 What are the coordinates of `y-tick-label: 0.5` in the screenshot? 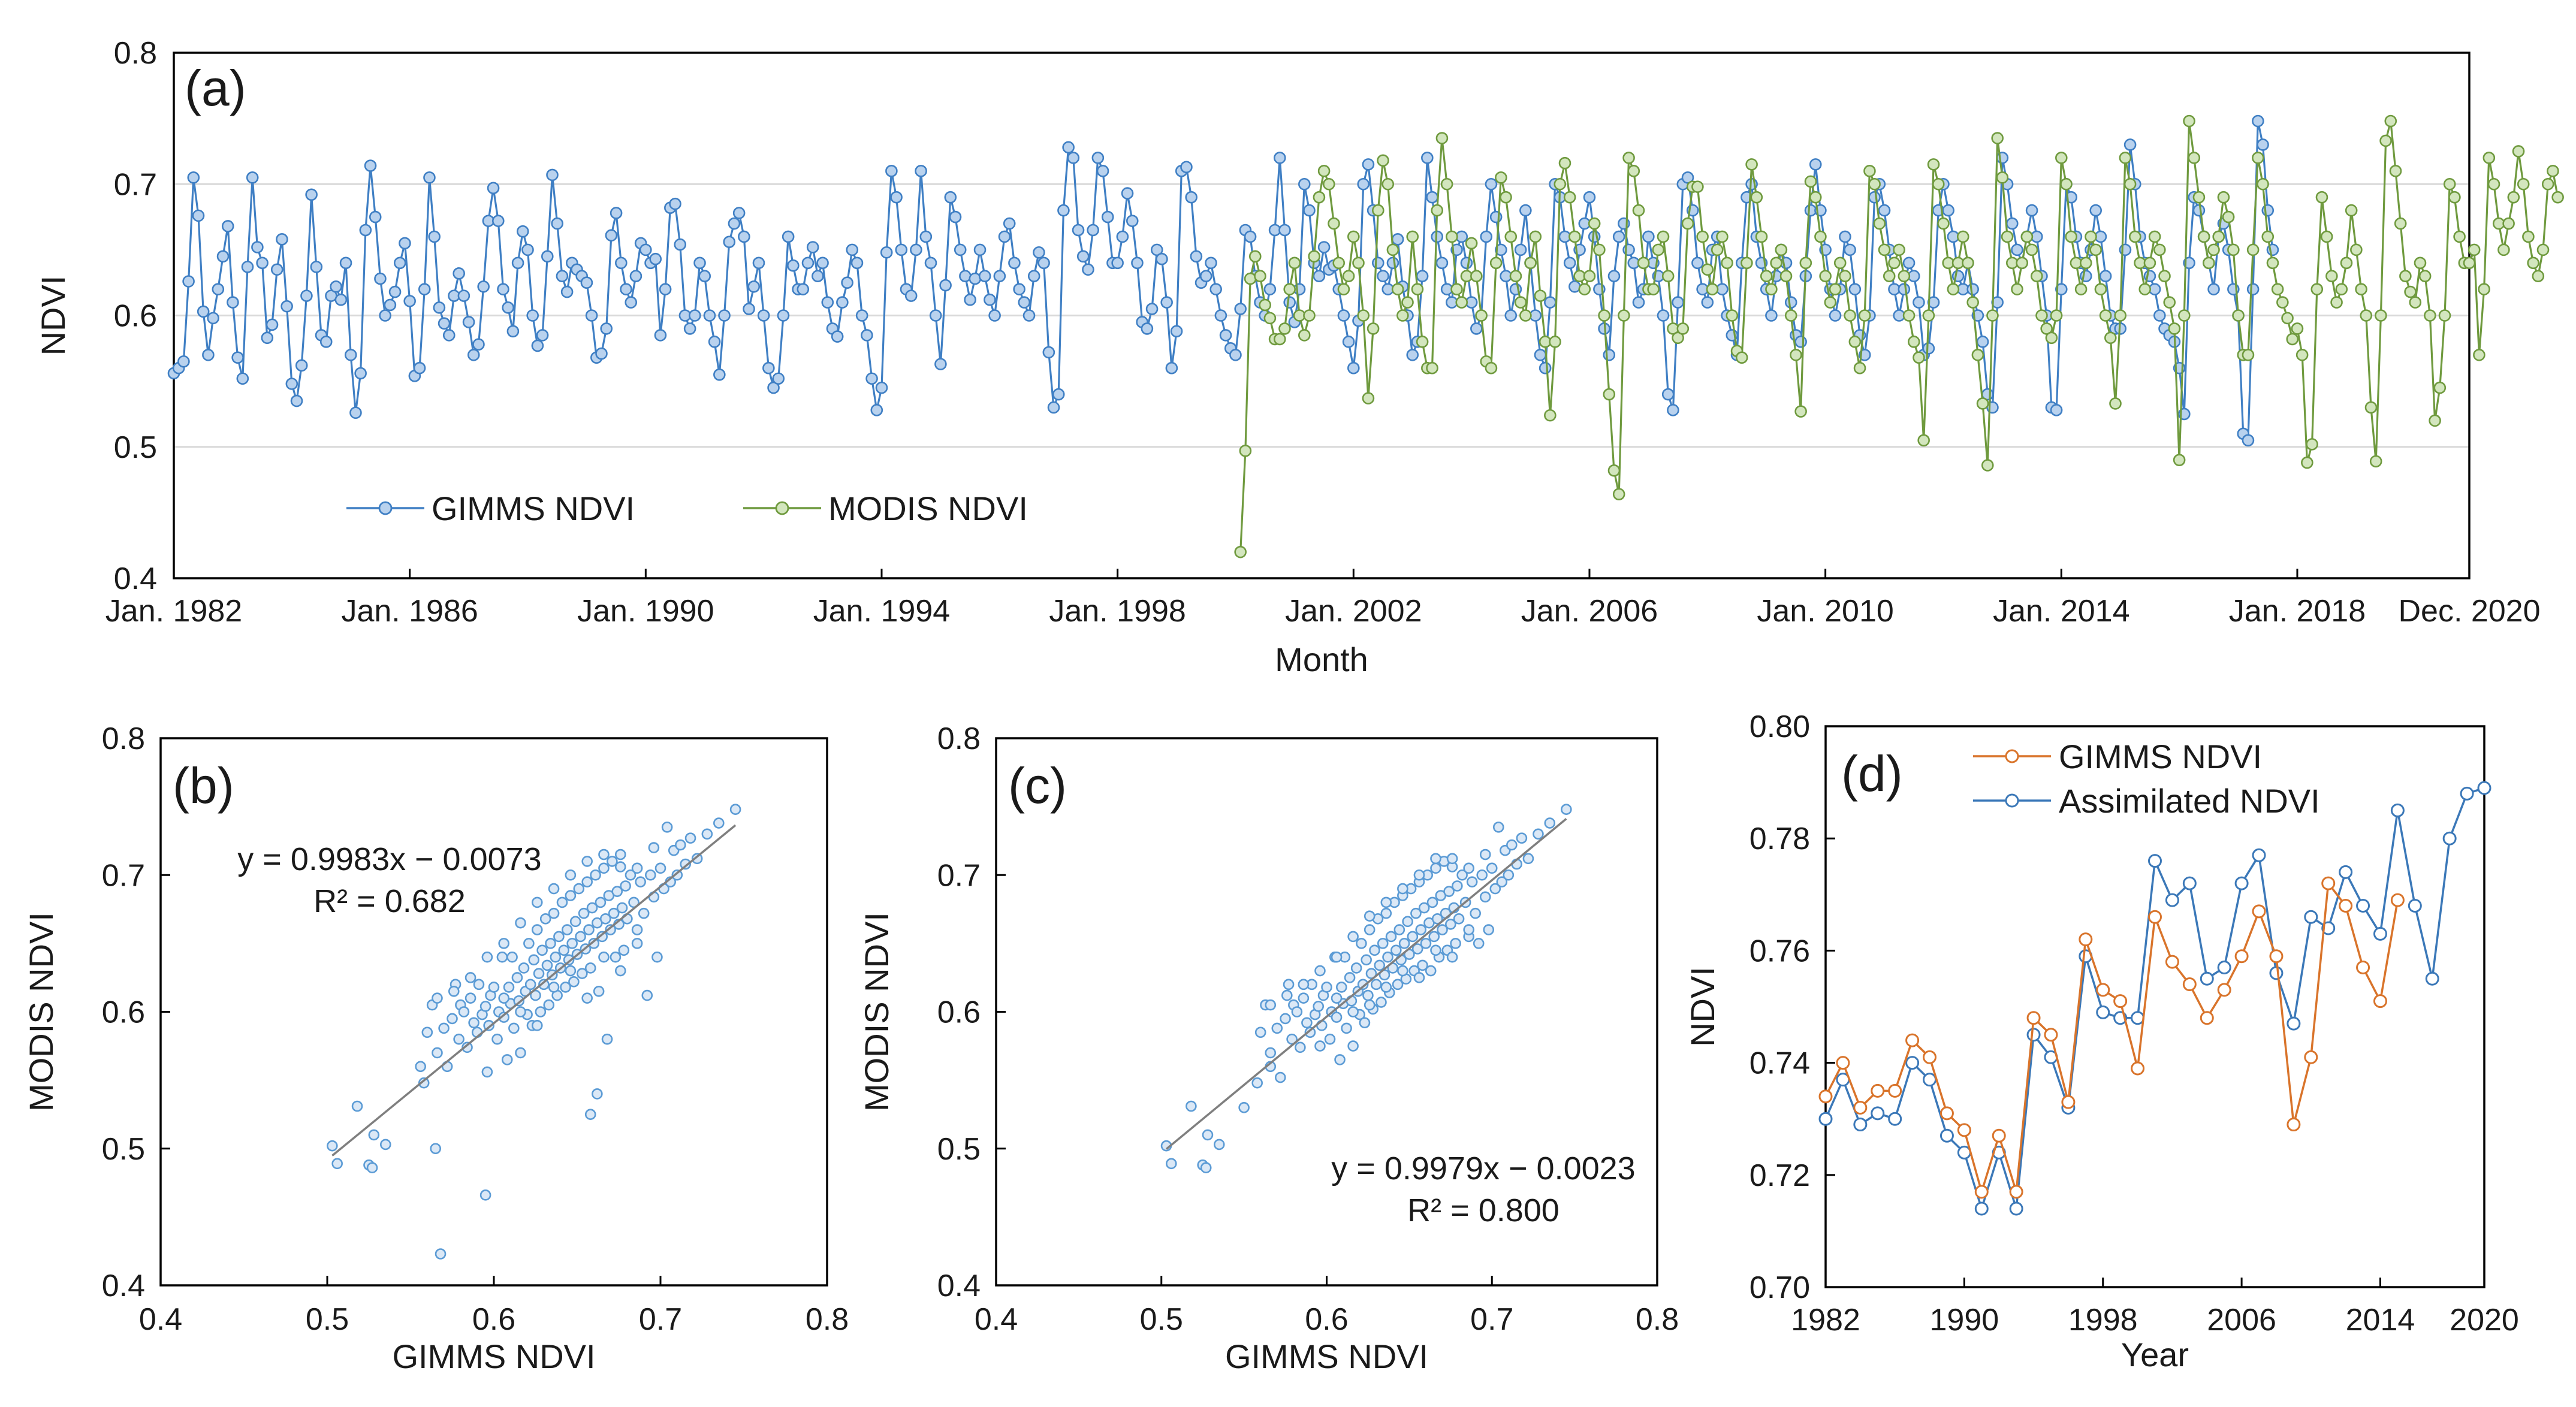 It's located at (124, 1149).